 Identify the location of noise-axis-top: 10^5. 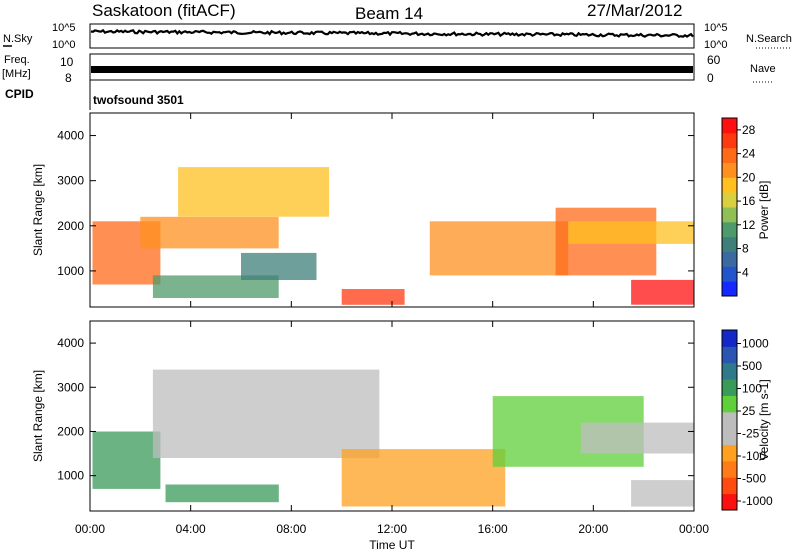
(64, 28).